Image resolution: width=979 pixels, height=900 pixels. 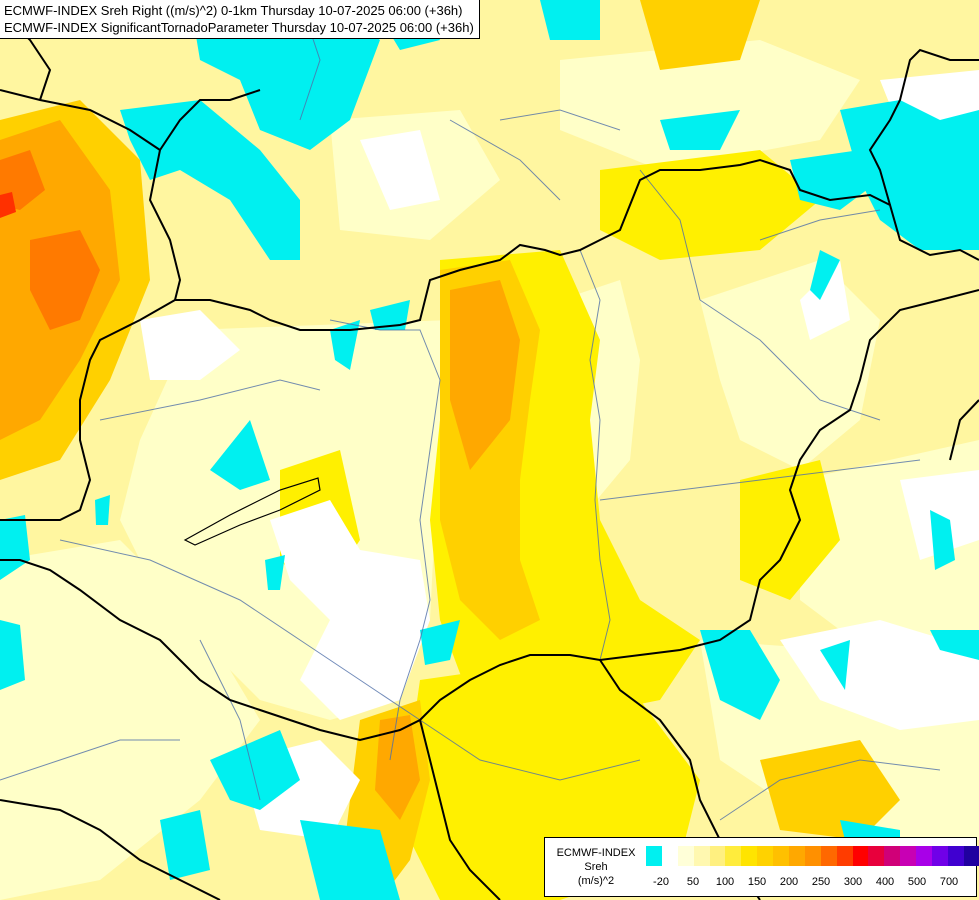 What do you see at coordinates (917, 882) in the screenshot?
I see `legend-tick-label: 500` at bounding box center [917, 882].